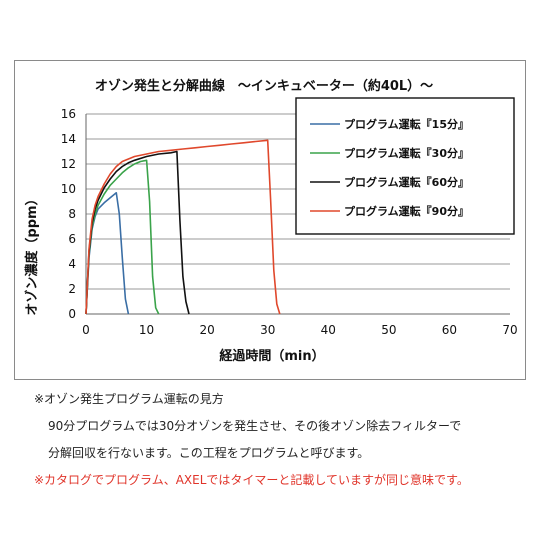 This screenshot has width=540, height=540. What do you see at coordinates (32, 253) in the screenshot?
I see `y-axis-label: オゾン濃度（ppm）` at bounding box center [32, 253].